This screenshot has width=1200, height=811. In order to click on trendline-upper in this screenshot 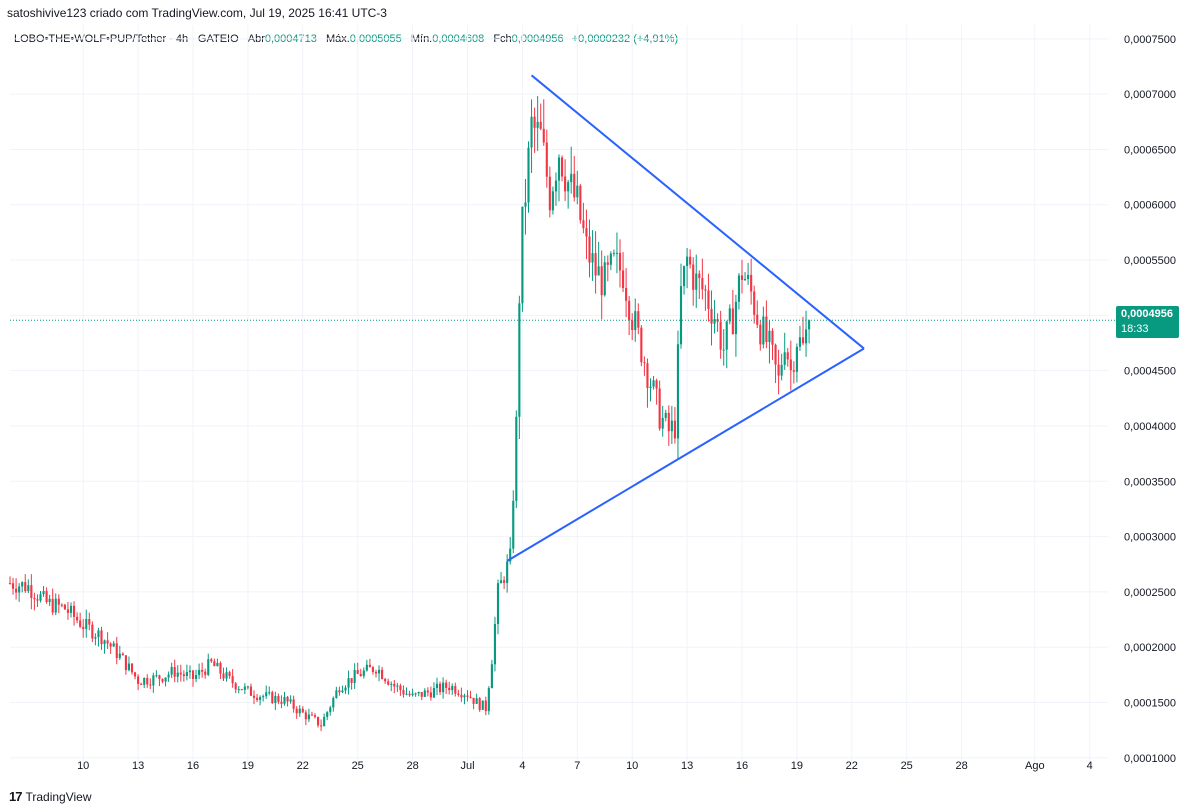, I will do `click(697, 212)`.